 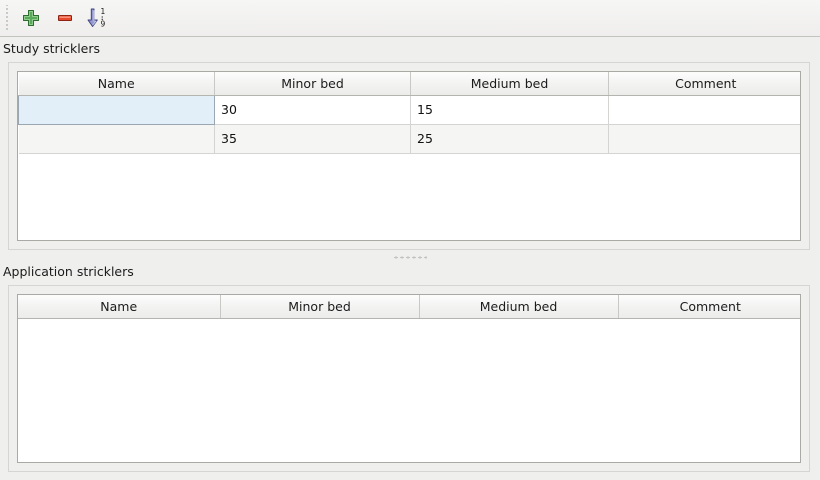 What do you see at coordinates (68, 271) in the screenshot?
I see `application-section-label: Application stricklers` at bounding box center [68, 271].